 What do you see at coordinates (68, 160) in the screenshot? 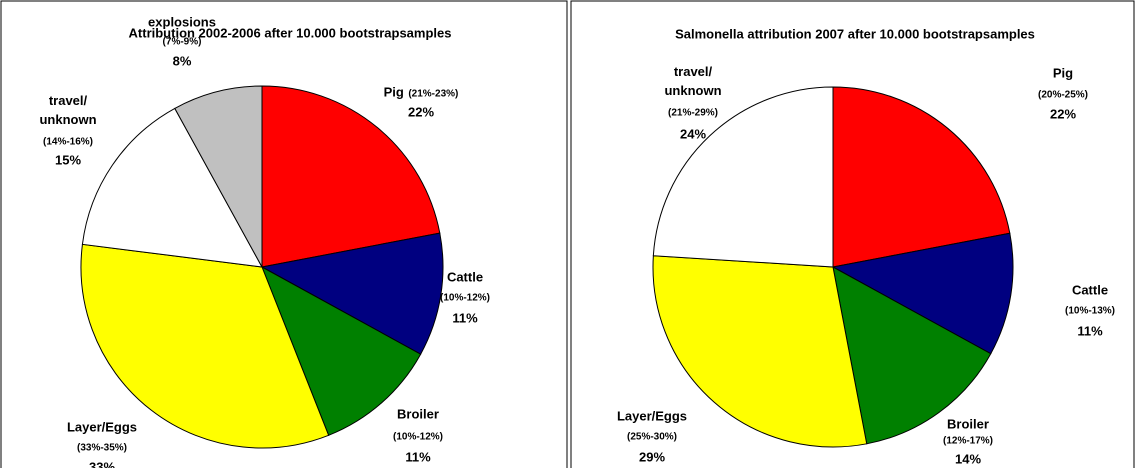
I see `value-label: 15%` at bounding box center [68, 160].